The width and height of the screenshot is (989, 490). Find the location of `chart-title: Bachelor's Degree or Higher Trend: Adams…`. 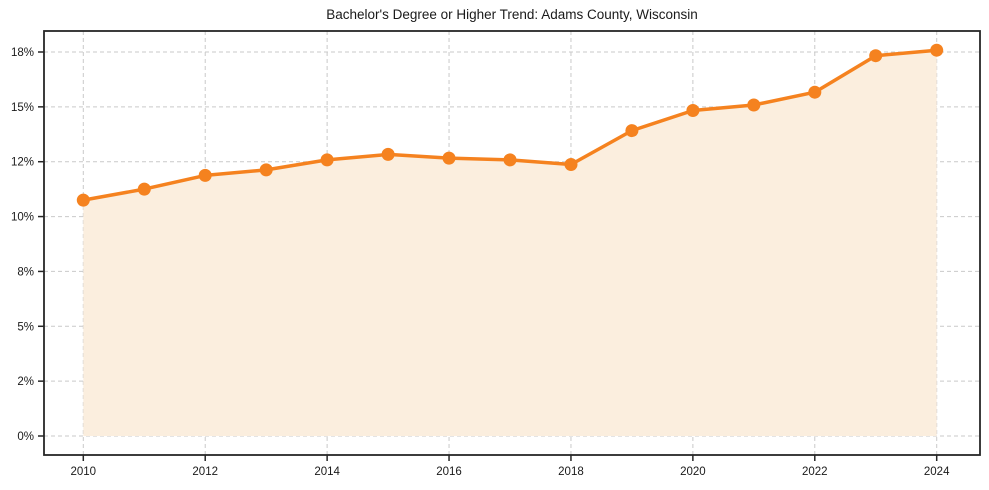

chart-title: Bachelor's Degree or Higher Trend: Adams… is located at coordinates (512, 14).